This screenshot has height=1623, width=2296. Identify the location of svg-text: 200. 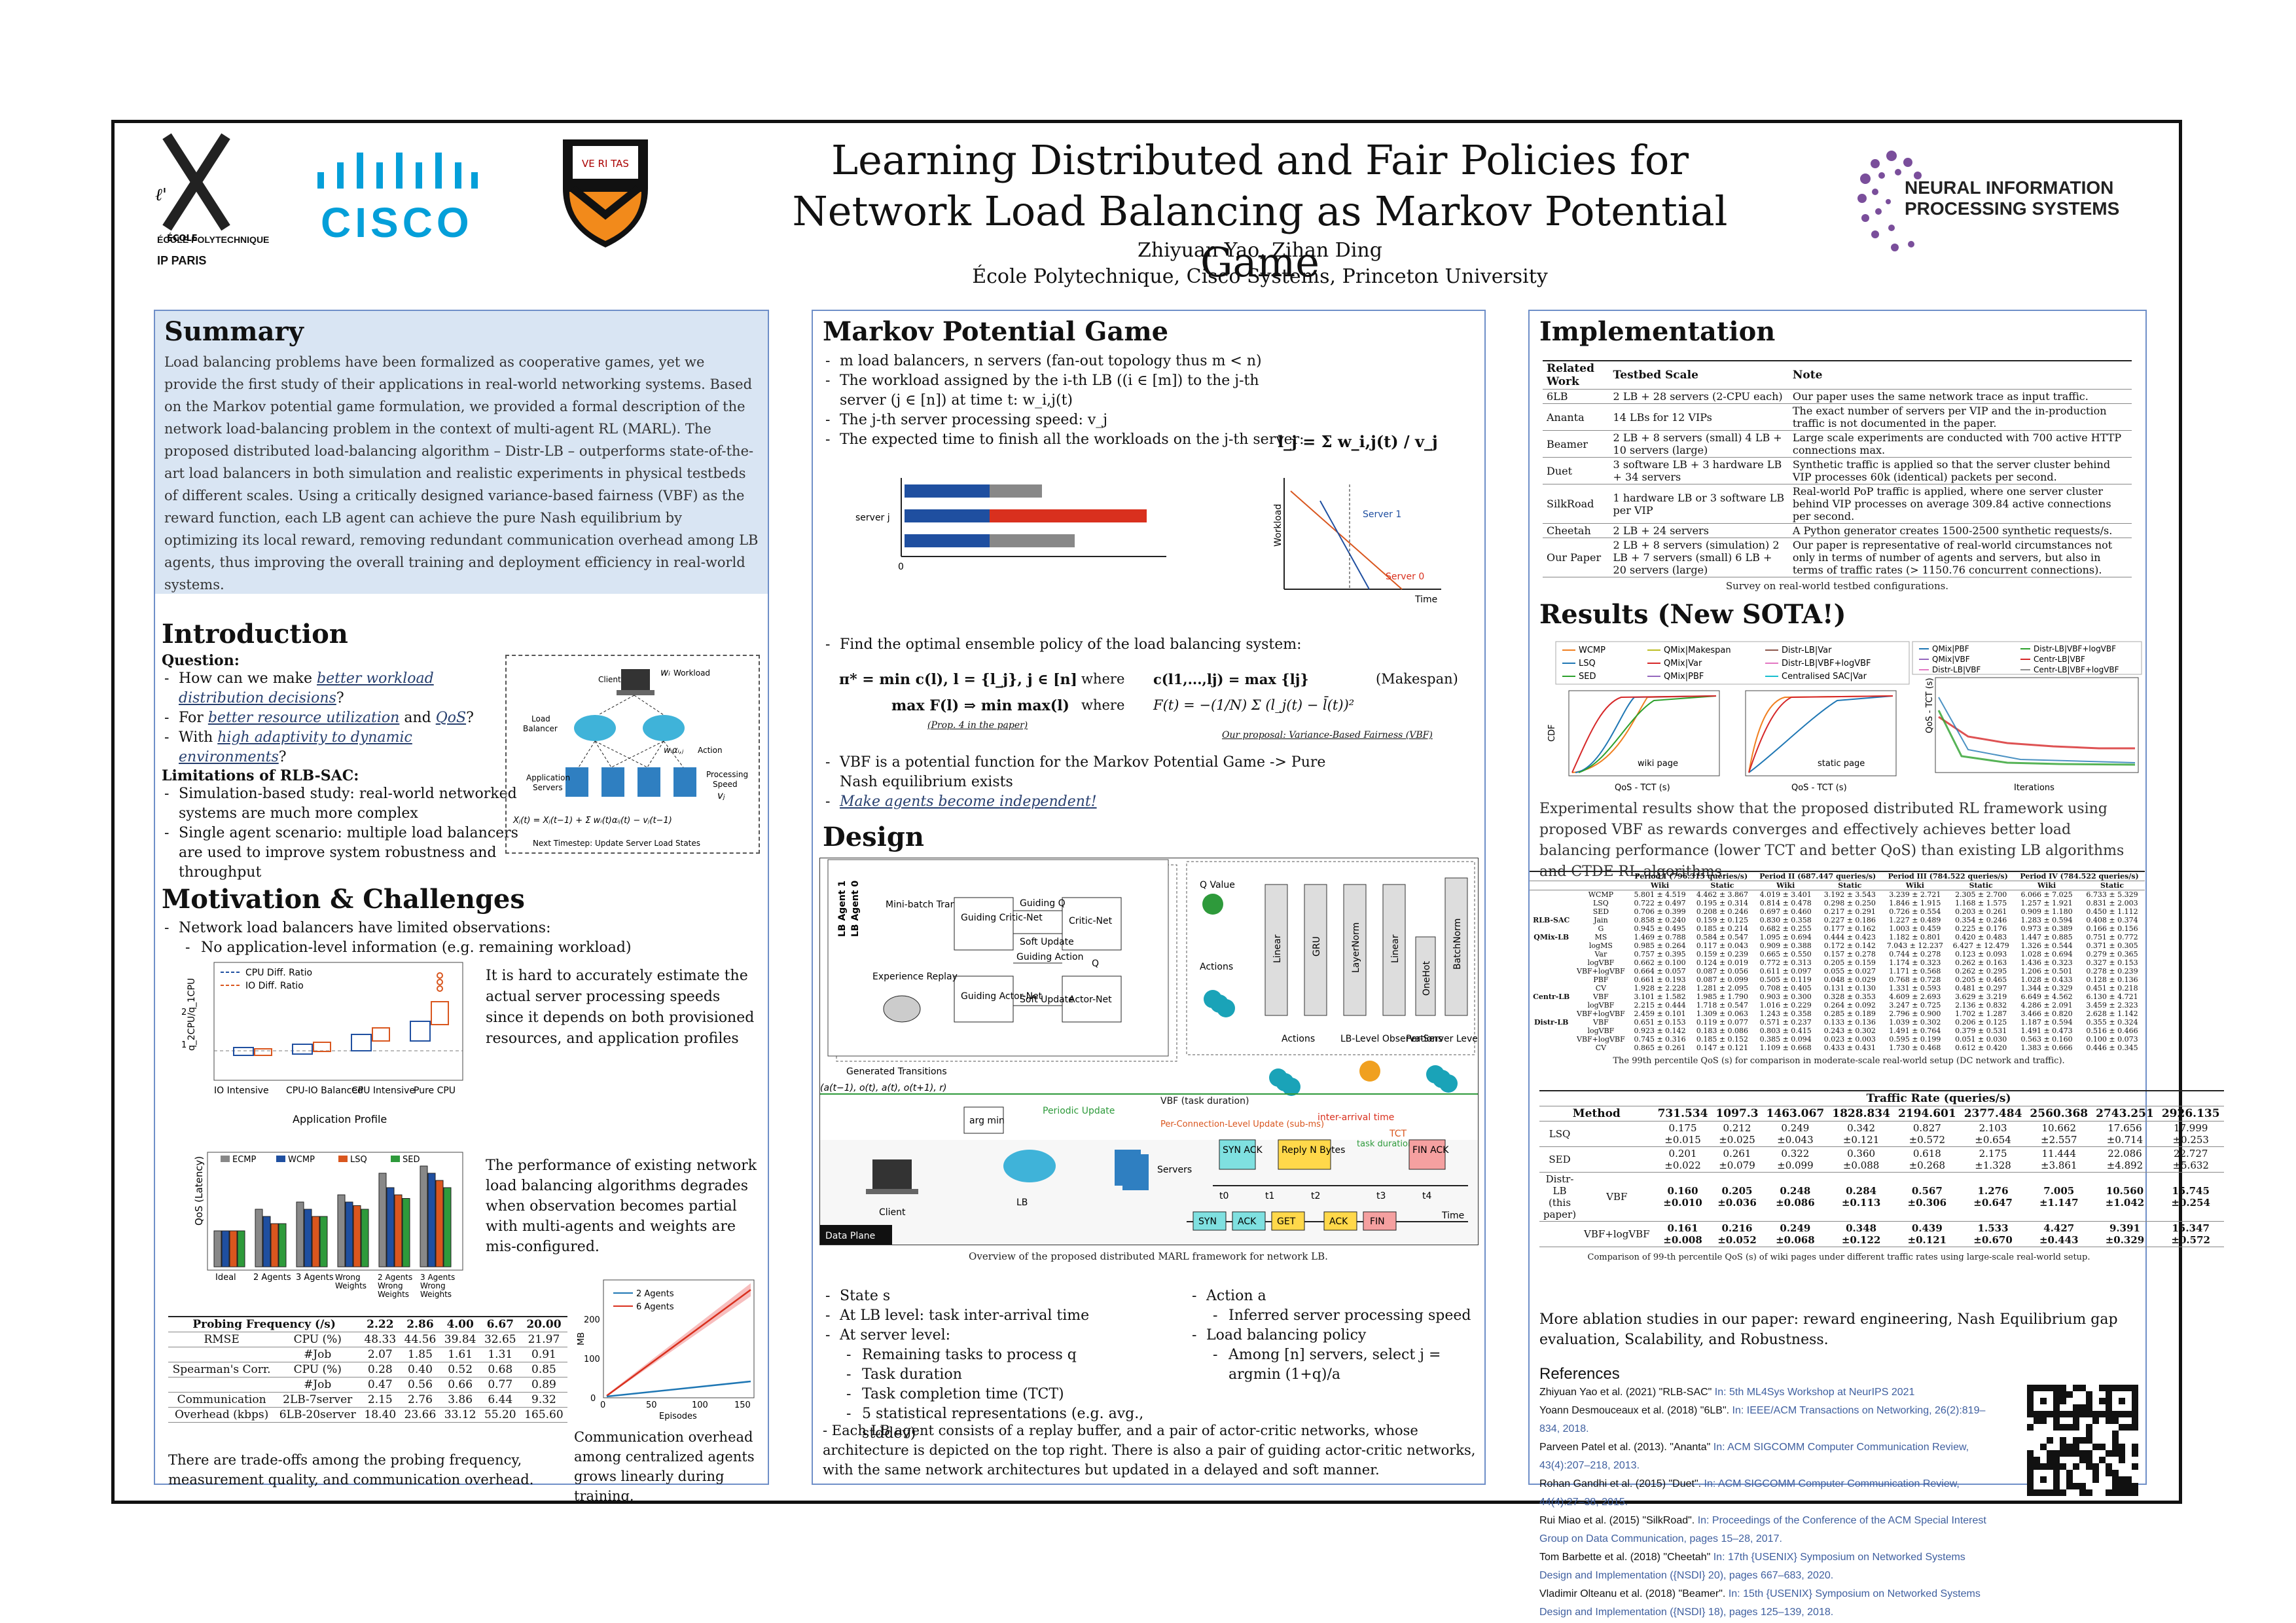
(592, 1320).